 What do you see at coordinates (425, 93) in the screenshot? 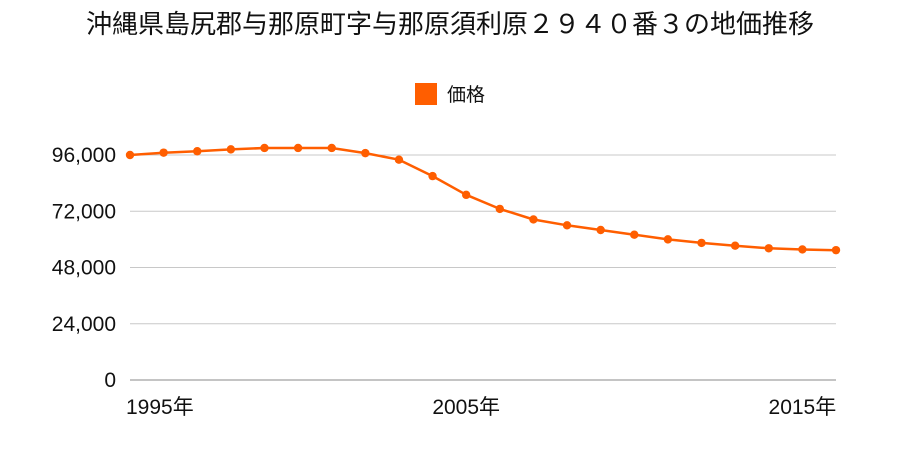
I see `legend-swatch` at bounding box center [425, 93].